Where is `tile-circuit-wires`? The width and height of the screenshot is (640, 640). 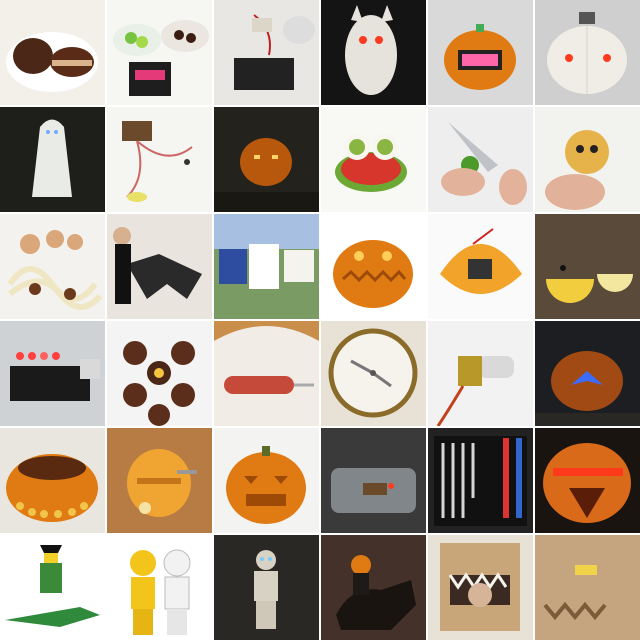
tile-circuit-wires is located at coordinates (159, 159).